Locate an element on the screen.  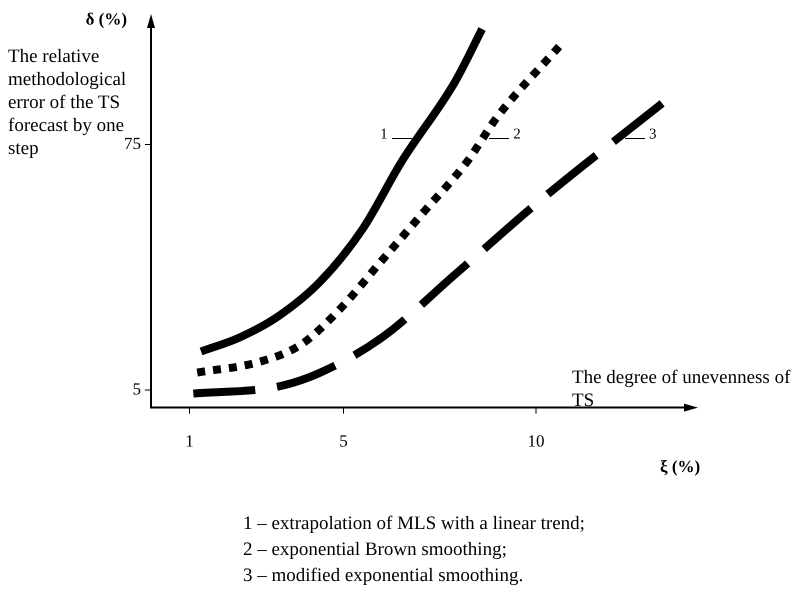
y-axis-title: δ (%) is located at coordinates (106, 18).